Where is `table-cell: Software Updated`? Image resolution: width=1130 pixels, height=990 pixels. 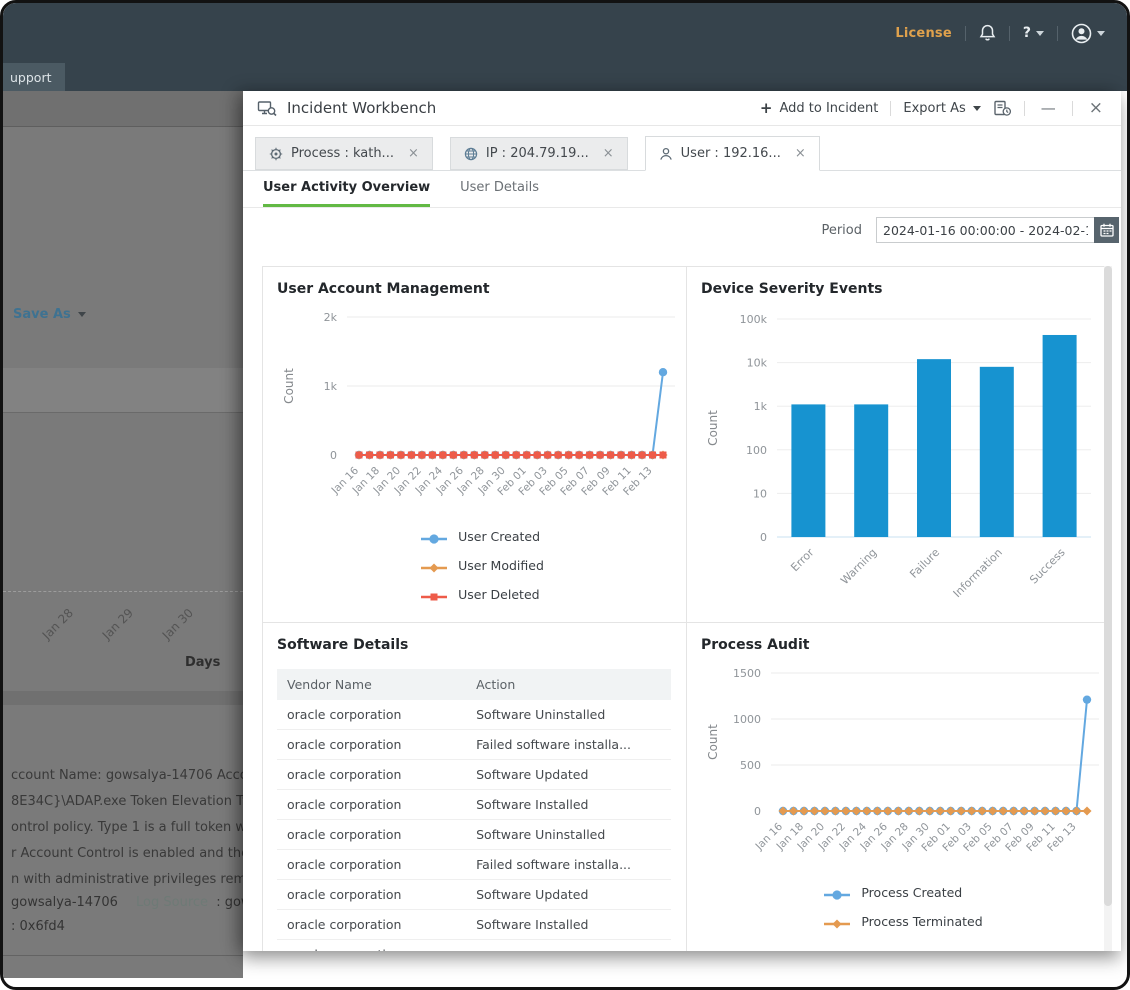
table-cell: Software Updated is located at coordinates (568, 774).